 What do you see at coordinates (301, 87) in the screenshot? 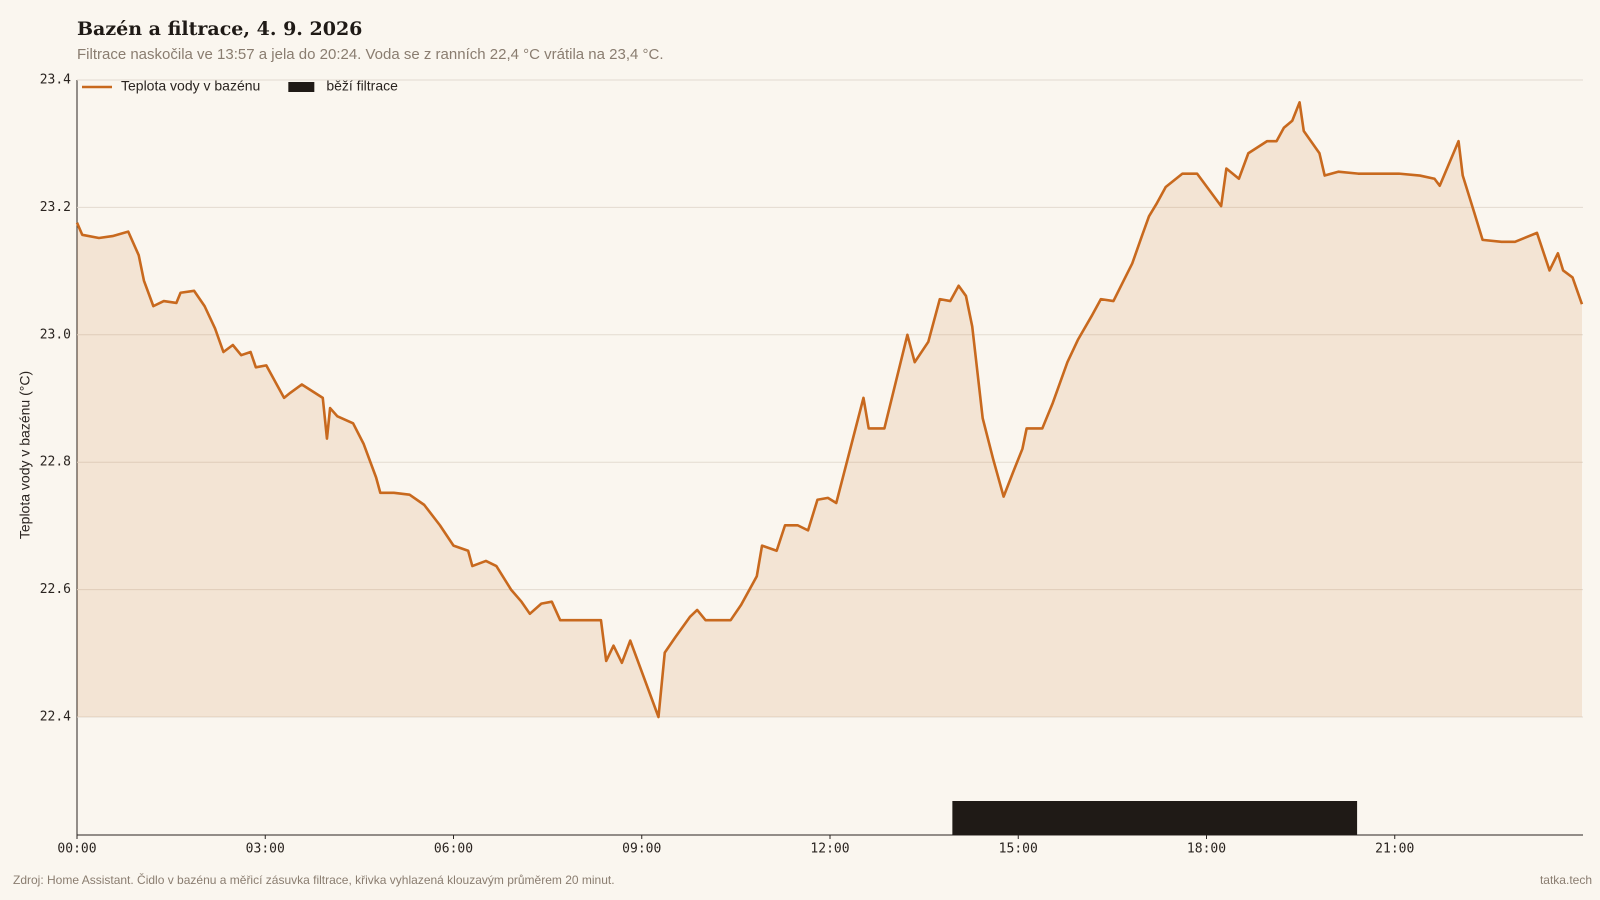
I see `legend-swatch` at bounding box center [301, 87].